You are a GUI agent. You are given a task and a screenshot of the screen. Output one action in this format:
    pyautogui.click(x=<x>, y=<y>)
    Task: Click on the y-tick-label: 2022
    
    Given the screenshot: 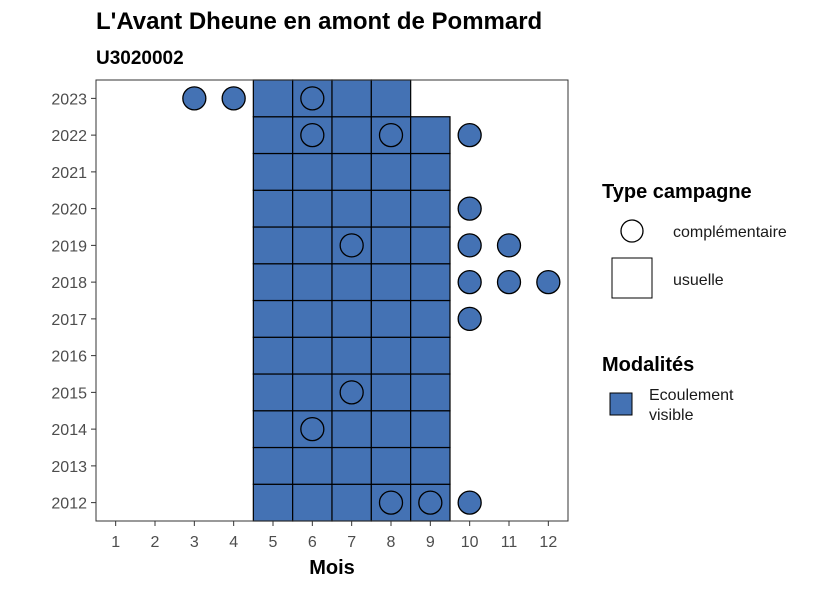 What is the action you would take?
    pyautogui.click(x=69, y=136)
    